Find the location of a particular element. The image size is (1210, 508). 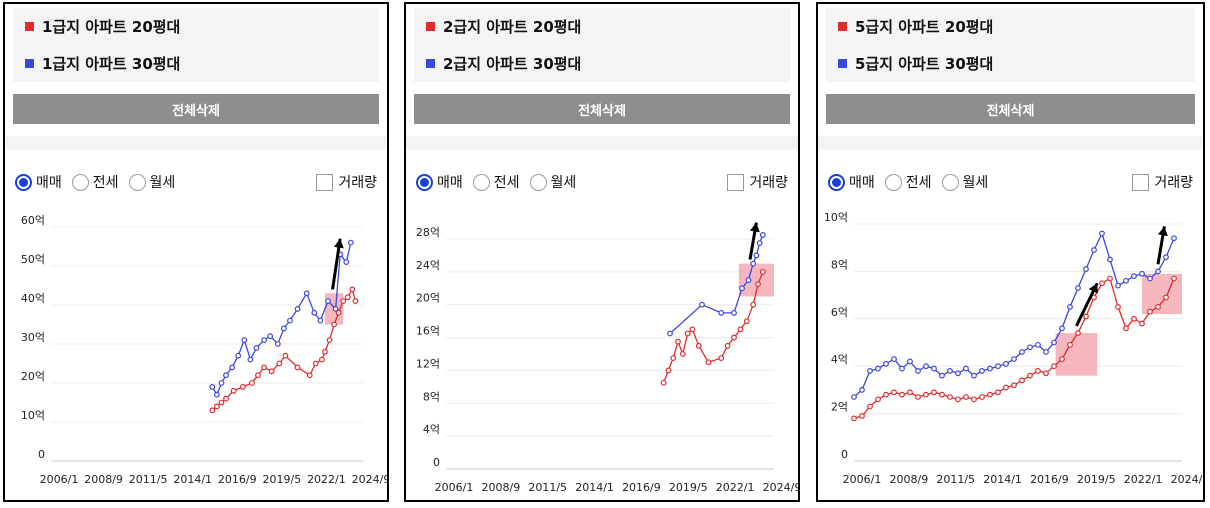

legend-item-20: 2급지 아파트 20평대 is located at coordinates (503, 26).